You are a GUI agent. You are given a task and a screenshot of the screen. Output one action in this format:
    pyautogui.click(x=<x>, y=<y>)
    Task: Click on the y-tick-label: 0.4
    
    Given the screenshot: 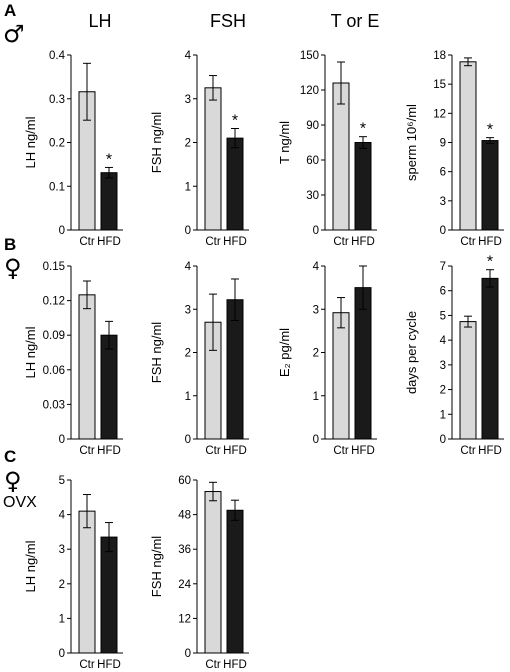 What is the action you would take?
    pyautogui.click(x=57, y=56)
    